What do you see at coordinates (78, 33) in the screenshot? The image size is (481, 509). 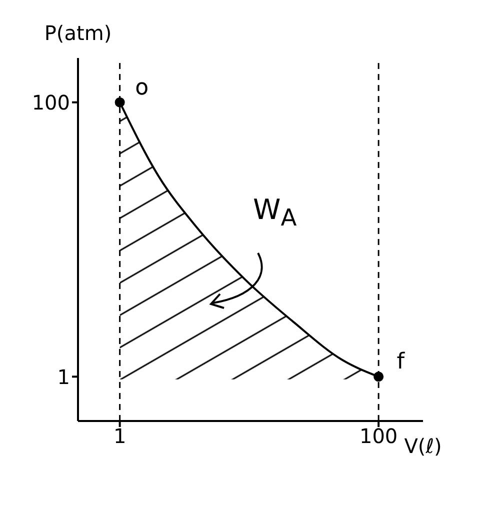 I see `y-axis-title: P(atm)` at bounding box center [78, 33].